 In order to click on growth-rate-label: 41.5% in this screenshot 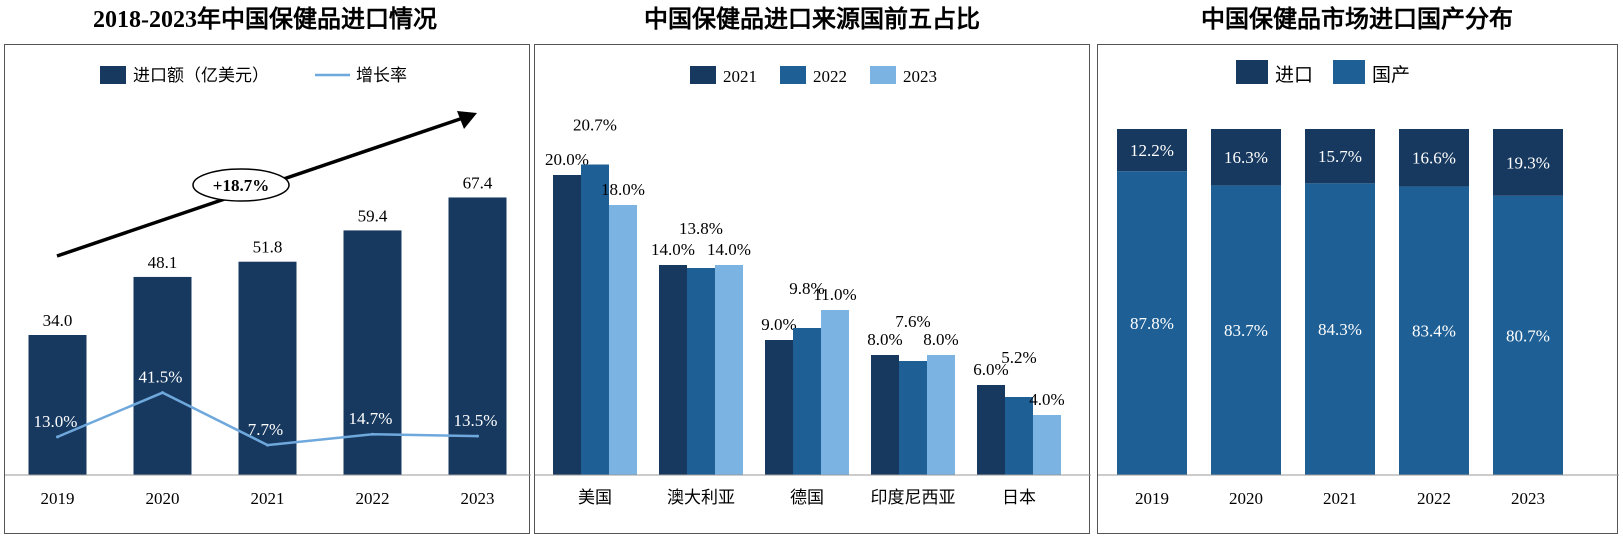, I will do `click(161, 377)`.